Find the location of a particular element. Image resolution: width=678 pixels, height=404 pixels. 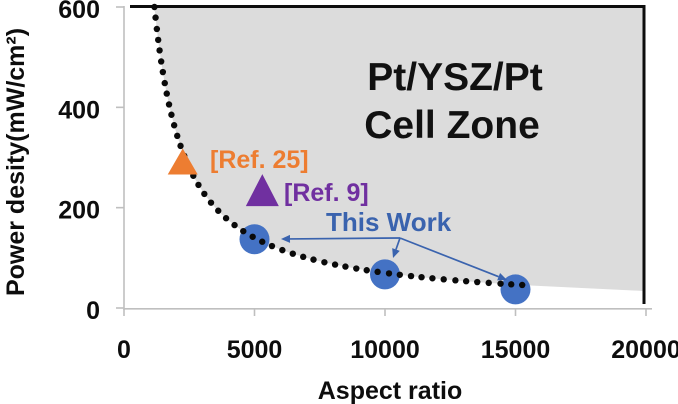

x-tick-label: 10000 is located at coordinates (385, 350).